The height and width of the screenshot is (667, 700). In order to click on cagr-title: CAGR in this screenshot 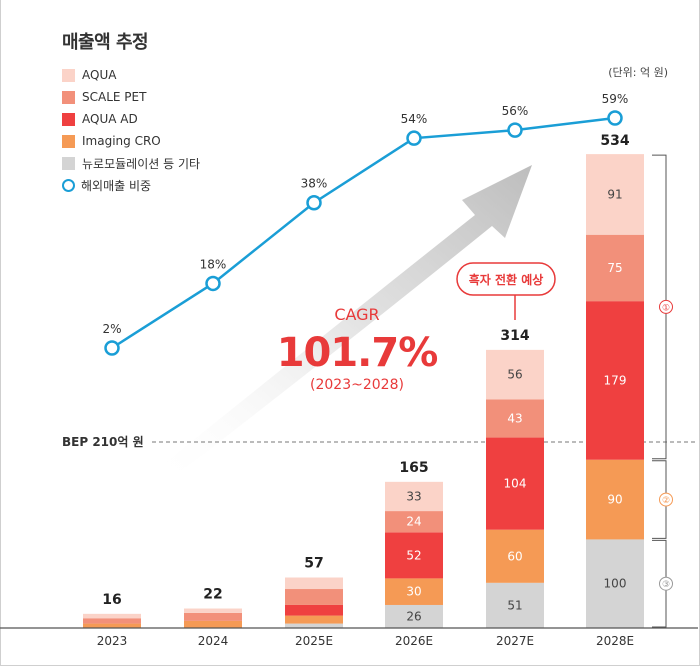, I will do `click(356, 314)`.